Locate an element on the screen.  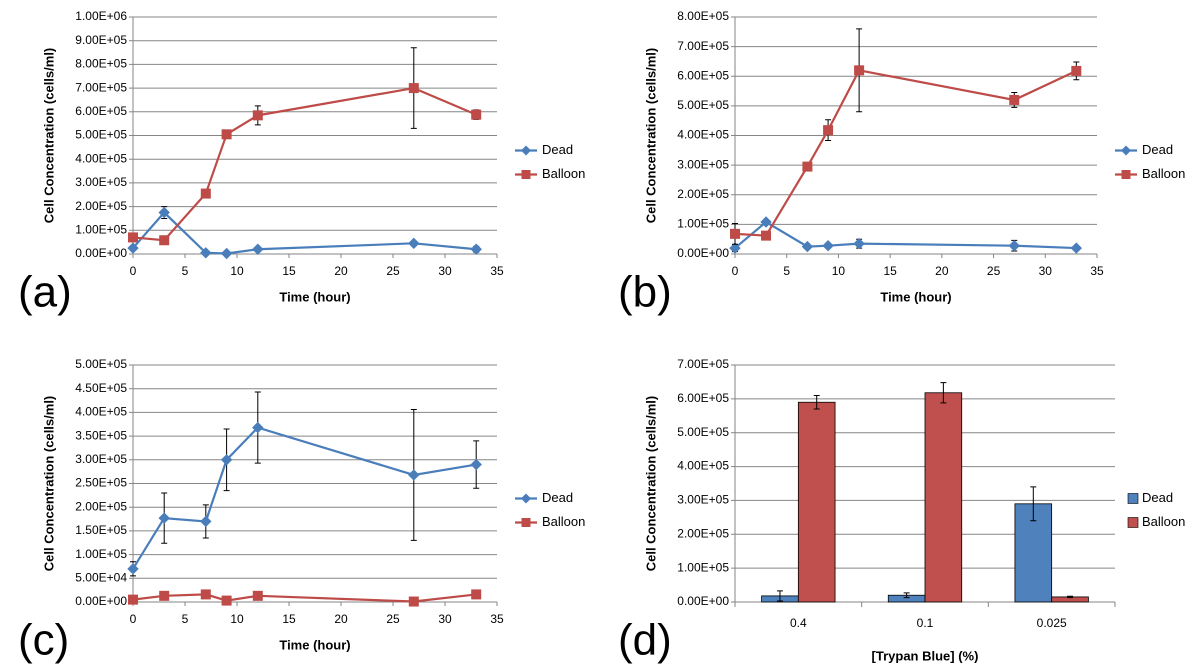
x-tick-label: 0.1 is located at coordinates (925, 623).